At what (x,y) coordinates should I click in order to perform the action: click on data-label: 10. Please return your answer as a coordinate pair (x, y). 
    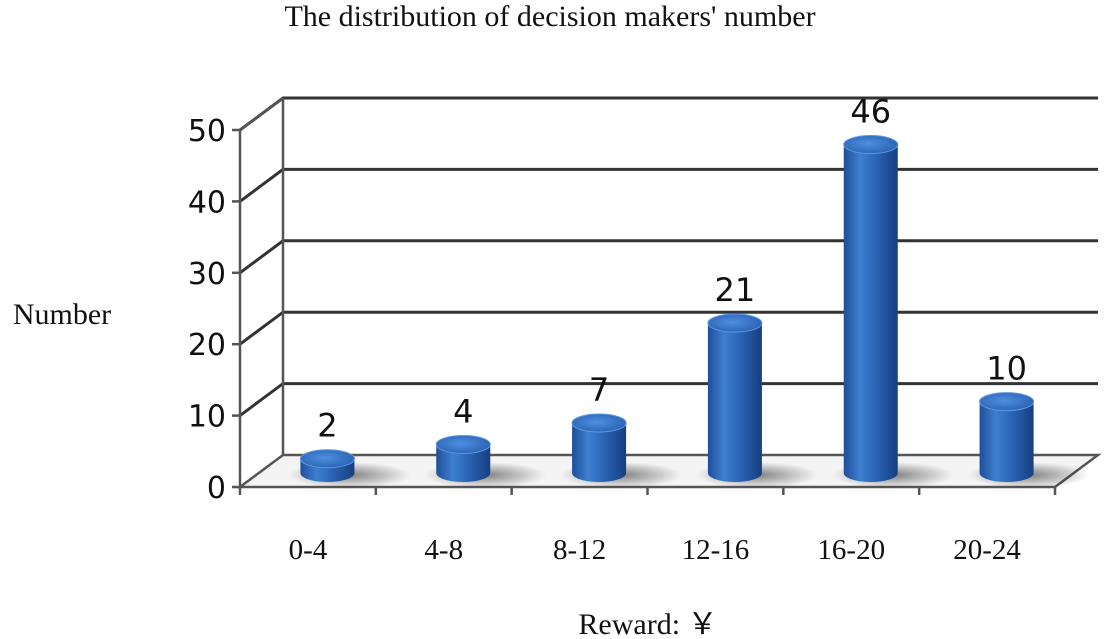
    Looking at the image, I should click on (1006, 369).